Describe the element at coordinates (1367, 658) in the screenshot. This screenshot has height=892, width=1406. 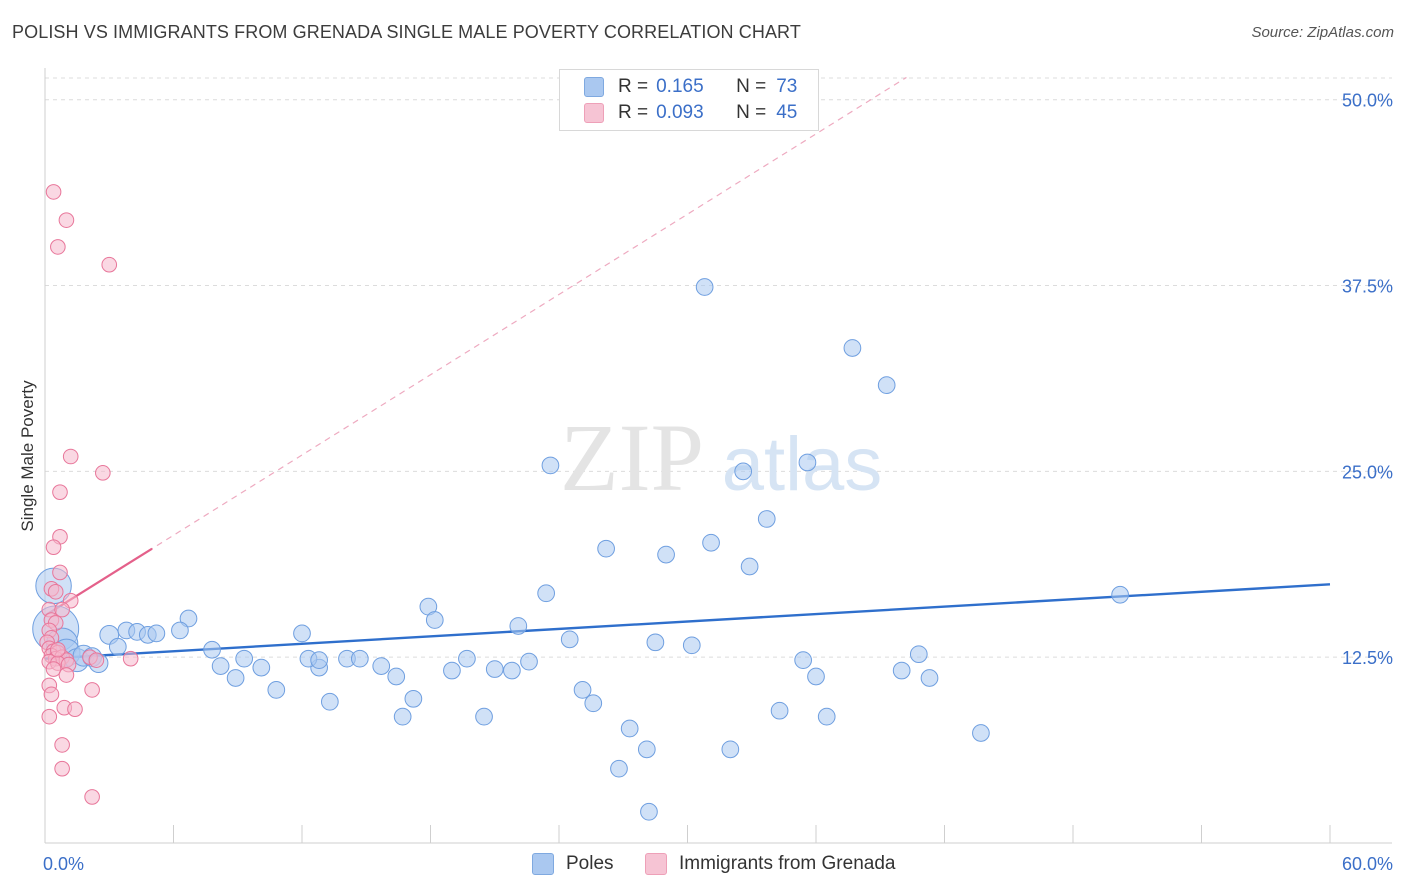
I see `y-tick-label: 12.5%` at that location.